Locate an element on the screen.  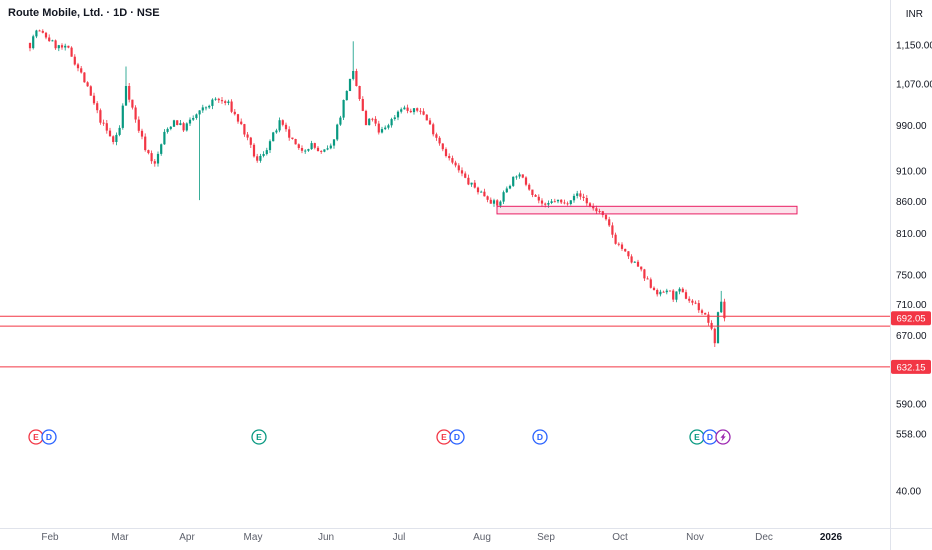
lightning-icon is located at coordinates (723, 437).